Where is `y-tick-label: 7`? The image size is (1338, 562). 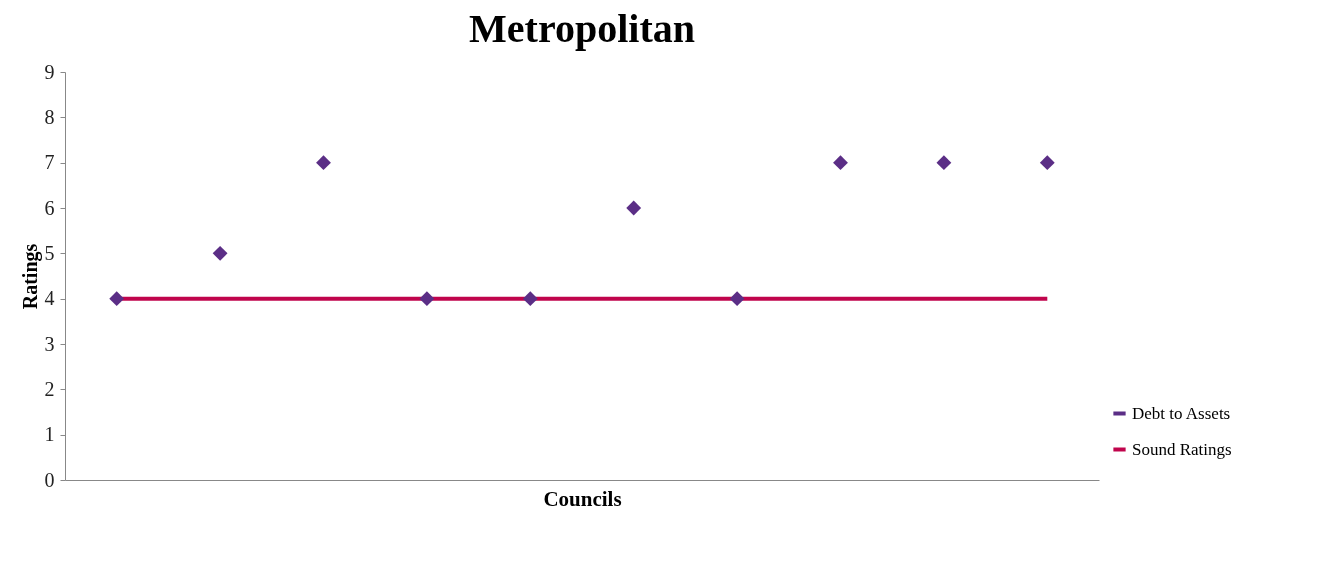 y-tick-label: 7 is located at coordinates (49, 162).